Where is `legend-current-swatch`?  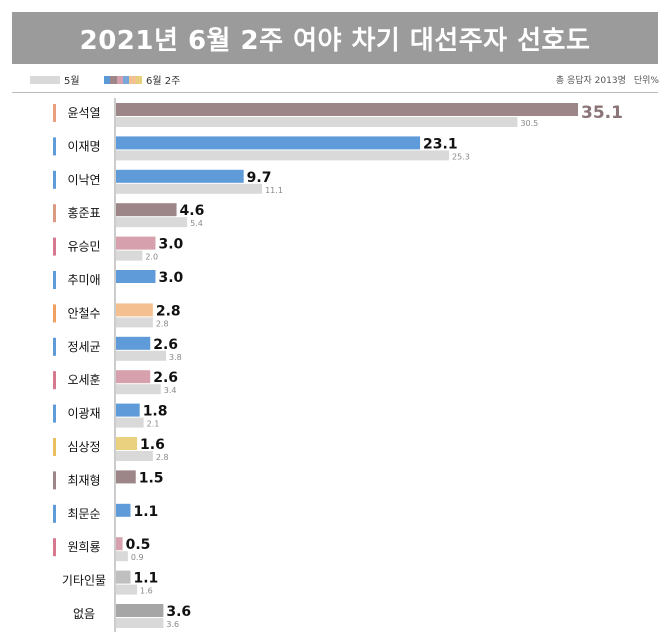
legend-current-swatch is located at coordinates (123, 80).